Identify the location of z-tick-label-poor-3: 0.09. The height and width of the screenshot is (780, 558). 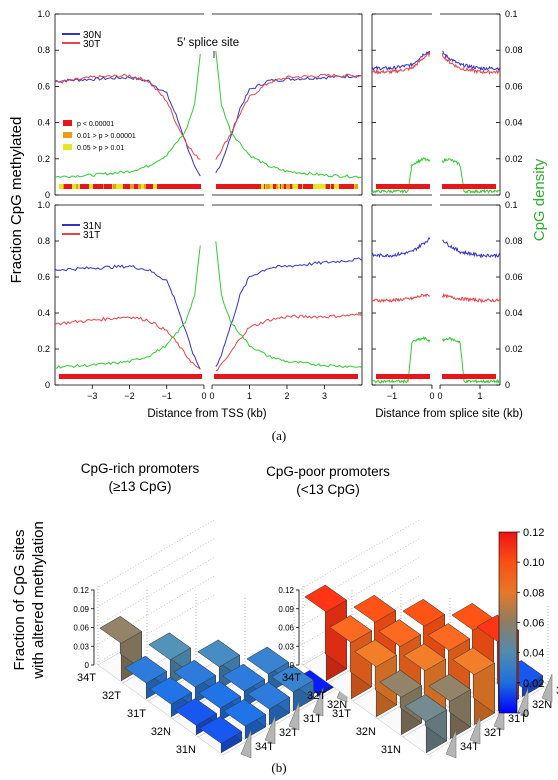
(286, 609).